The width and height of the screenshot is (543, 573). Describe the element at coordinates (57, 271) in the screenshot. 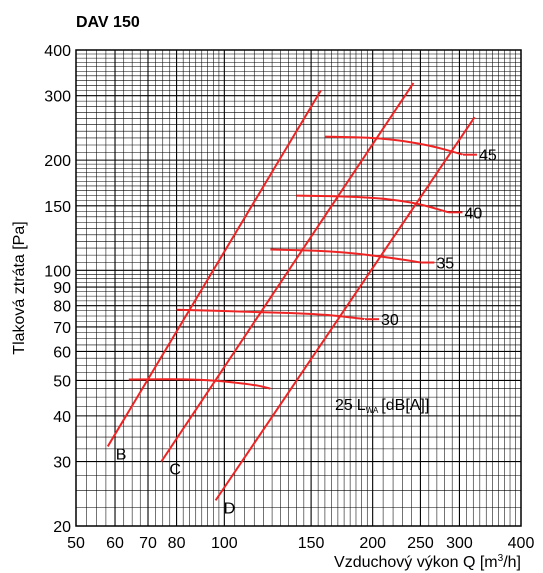

I see `y-tick-label: 100` at that location.